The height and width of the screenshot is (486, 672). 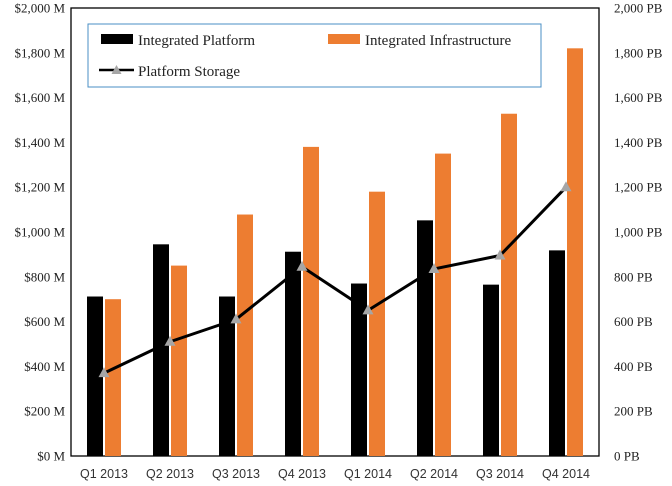 I want to click on x-tick-label: Q4 2013, so click(x=302, y=474).